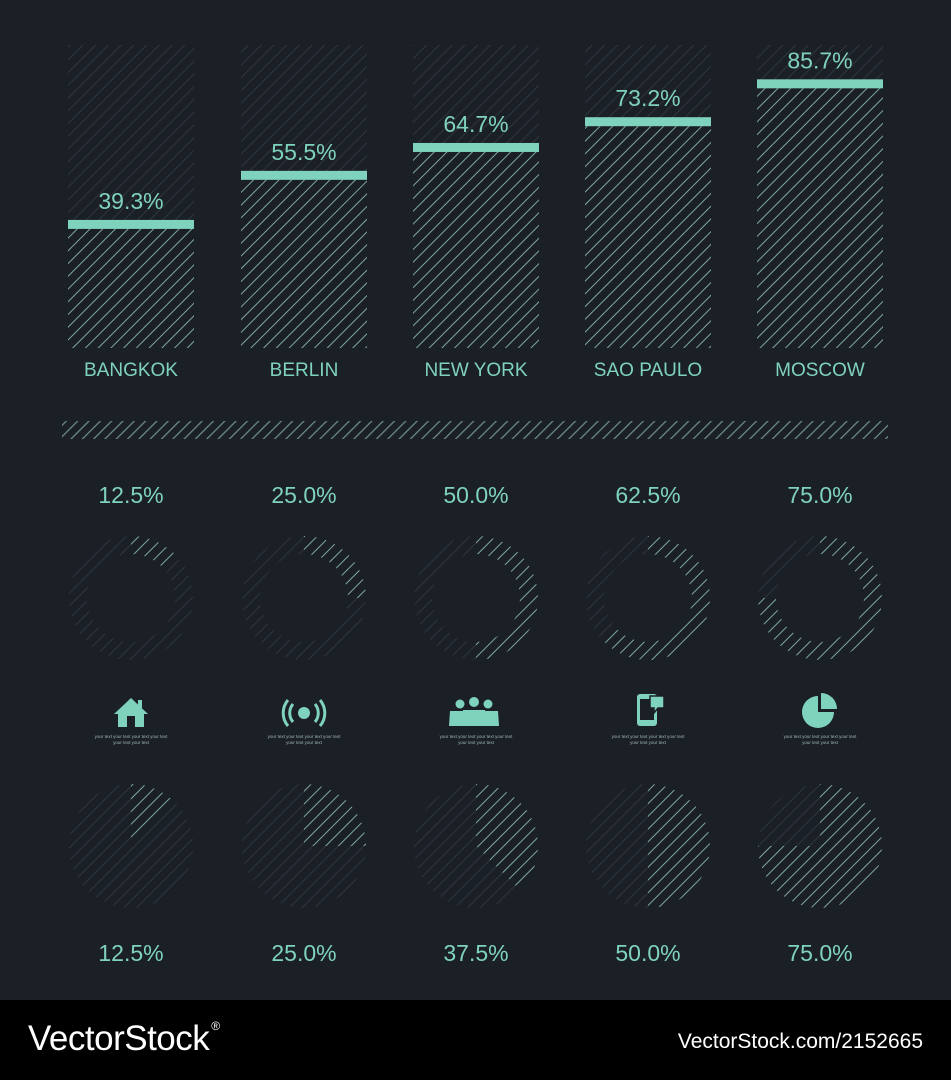 The image size is (951, 1080). What do you see at coordinates (648, 370) in the screenshot?
I see `bar-category-label: SAO PAULO` at bounding box center [648, 370].